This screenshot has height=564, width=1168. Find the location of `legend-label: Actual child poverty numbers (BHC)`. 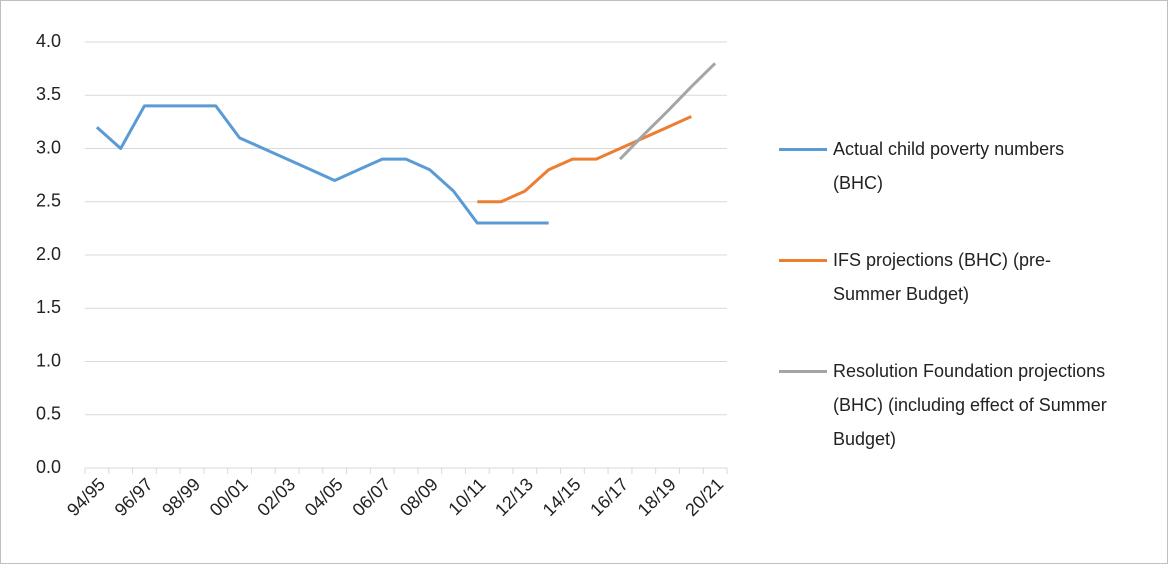

legend-label: Actual child poverty numbers (BHC) is located at coordinates (949, 166).